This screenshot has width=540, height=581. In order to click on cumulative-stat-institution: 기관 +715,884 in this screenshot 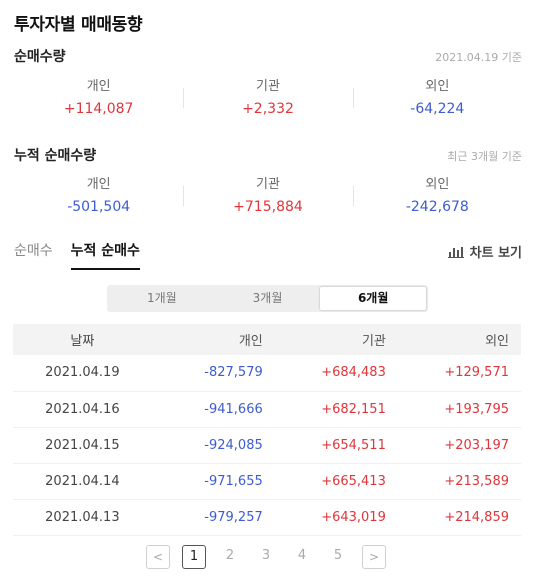, I will do `click(267, 196)`.